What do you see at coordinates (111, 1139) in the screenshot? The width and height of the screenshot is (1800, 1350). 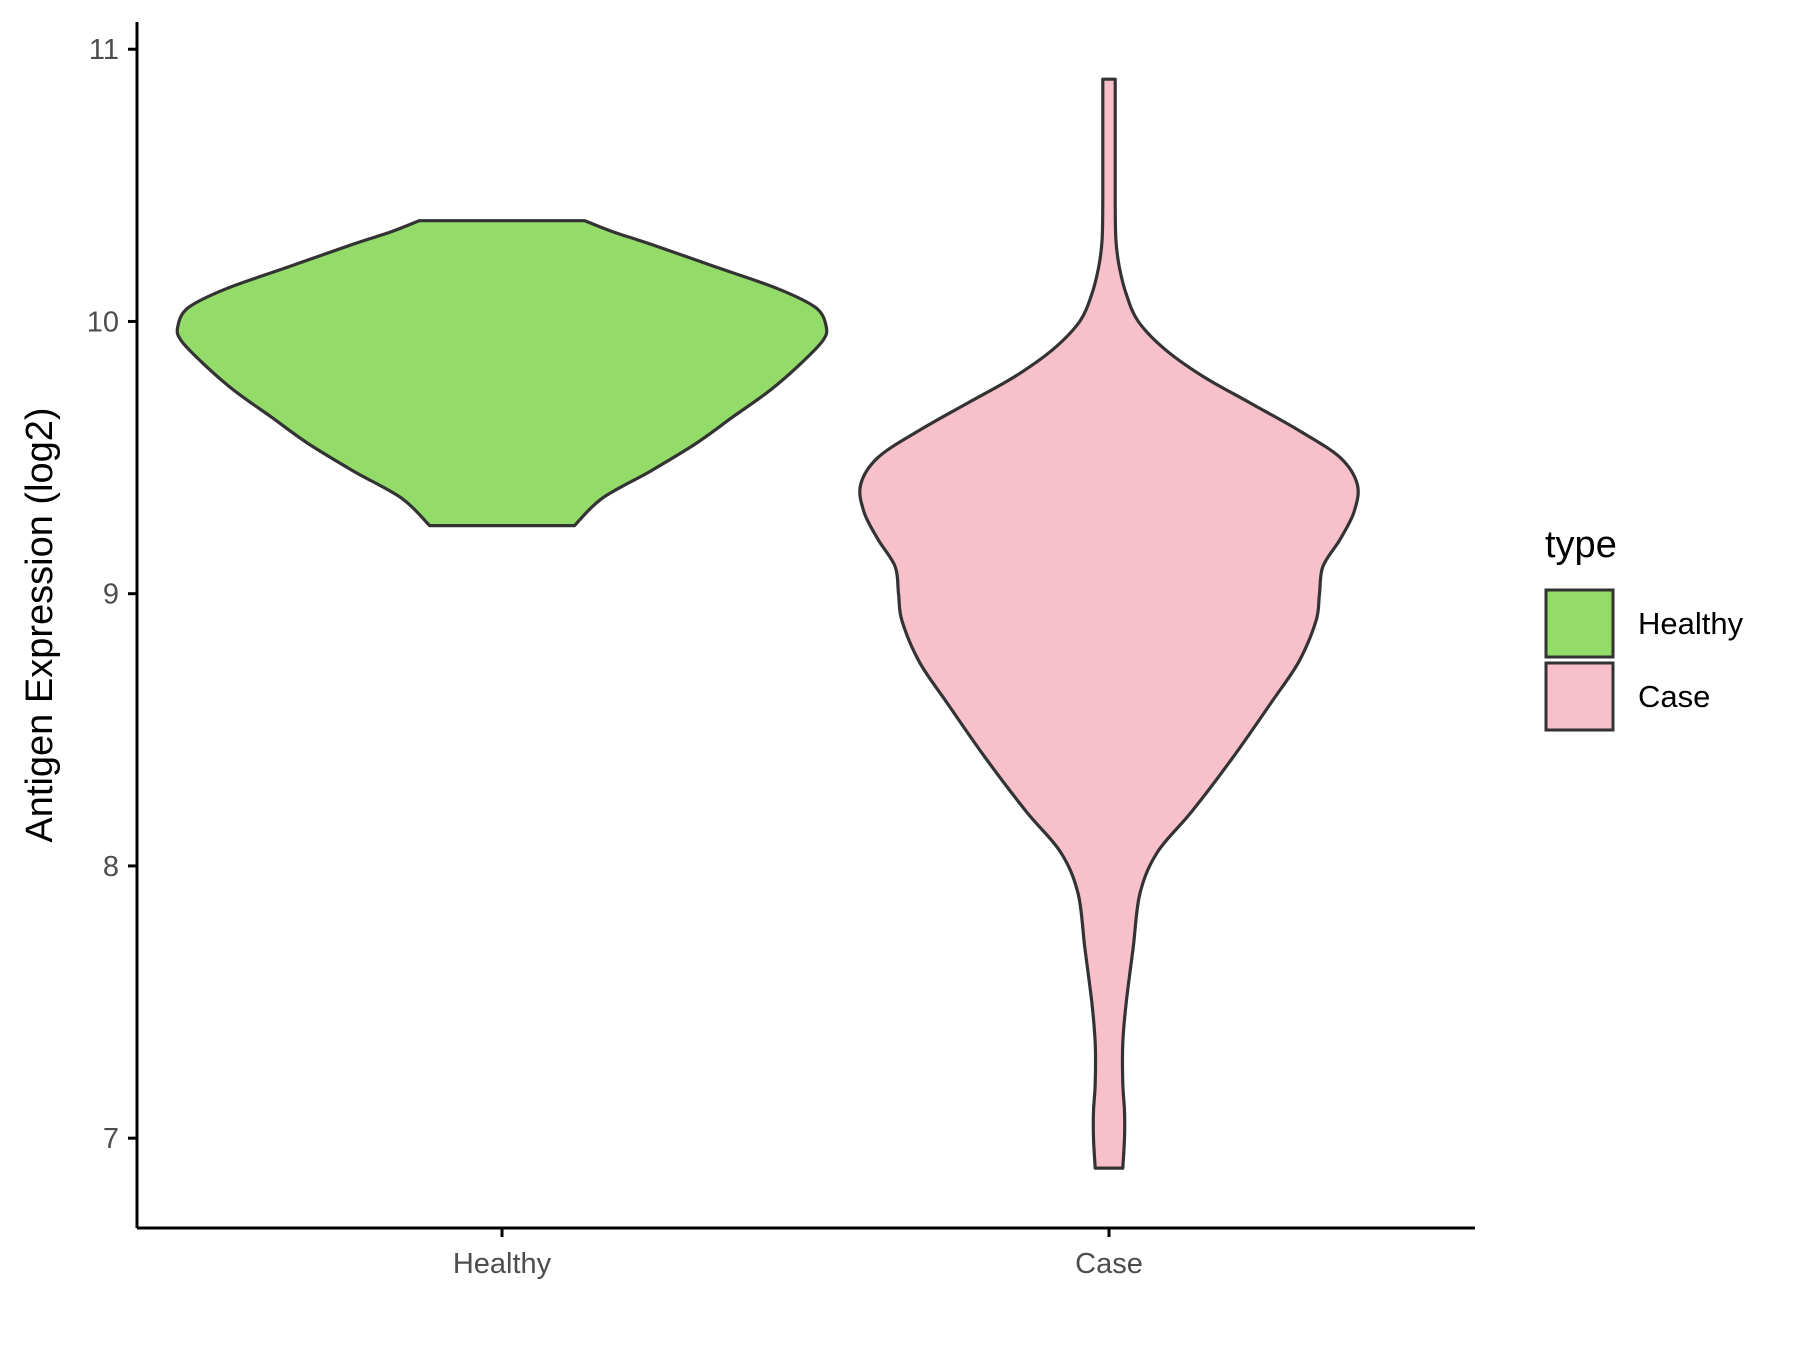 I see `y-tick-label: 7` at bounding box center [111, 1139].